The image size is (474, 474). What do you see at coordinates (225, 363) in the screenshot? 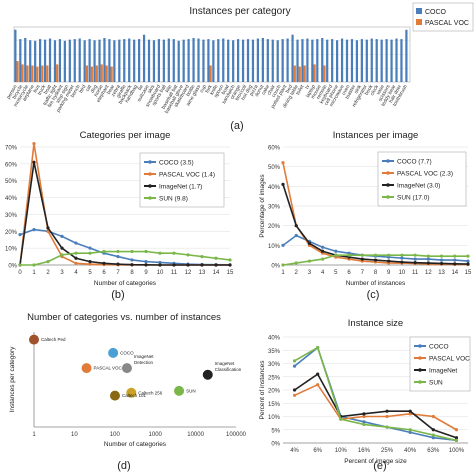
I see `chart-d-point-label: ImageNet` at bounding box center [225, 363].